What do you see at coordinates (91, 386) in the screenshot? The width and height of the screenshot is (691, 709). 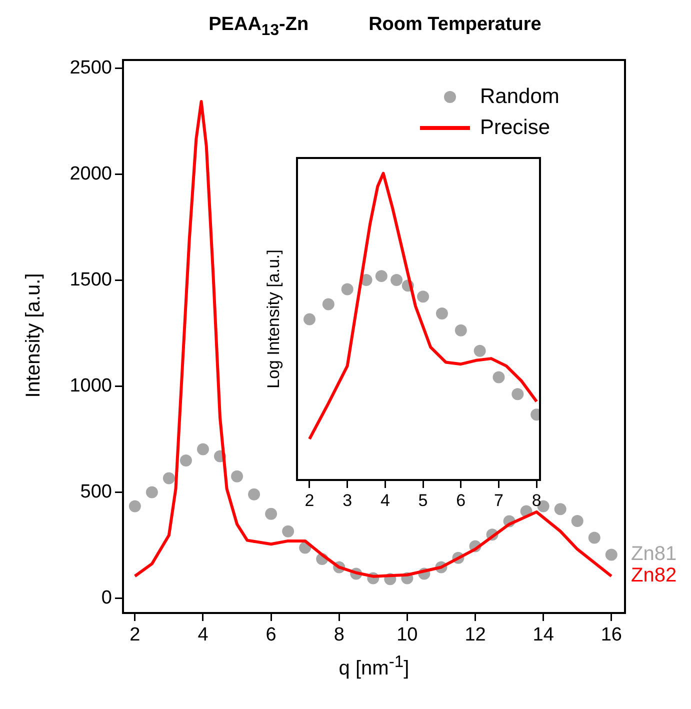 I see `y-tick-label: 1000` at bounding box center [91, 386].